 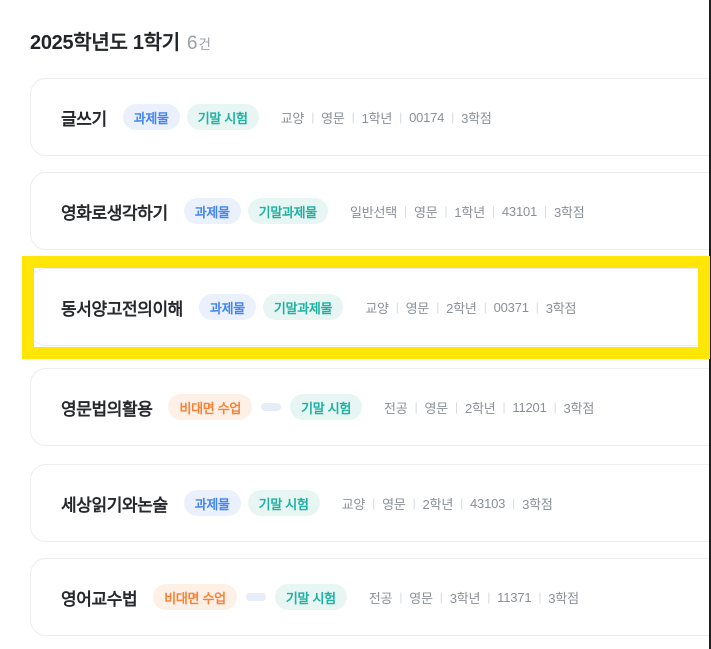 I want to click on meta-code: 11371, so click(x=514, y=597).